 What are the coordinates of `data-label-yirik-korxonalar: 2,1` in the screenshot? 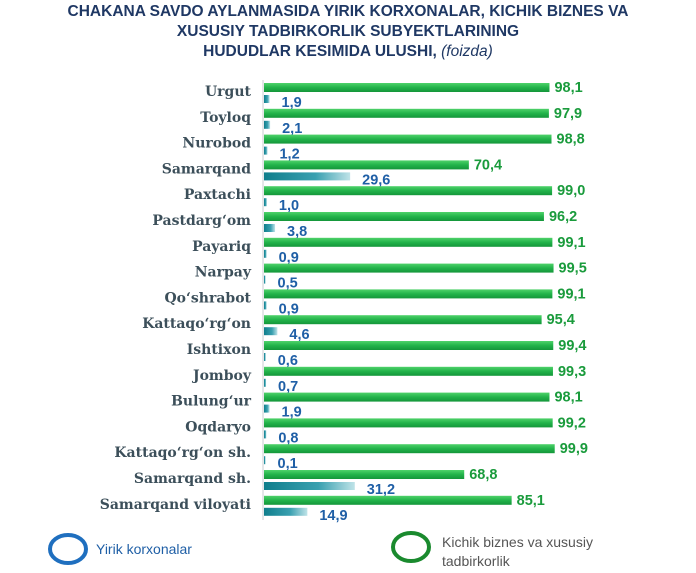 It's located at (292, 129).